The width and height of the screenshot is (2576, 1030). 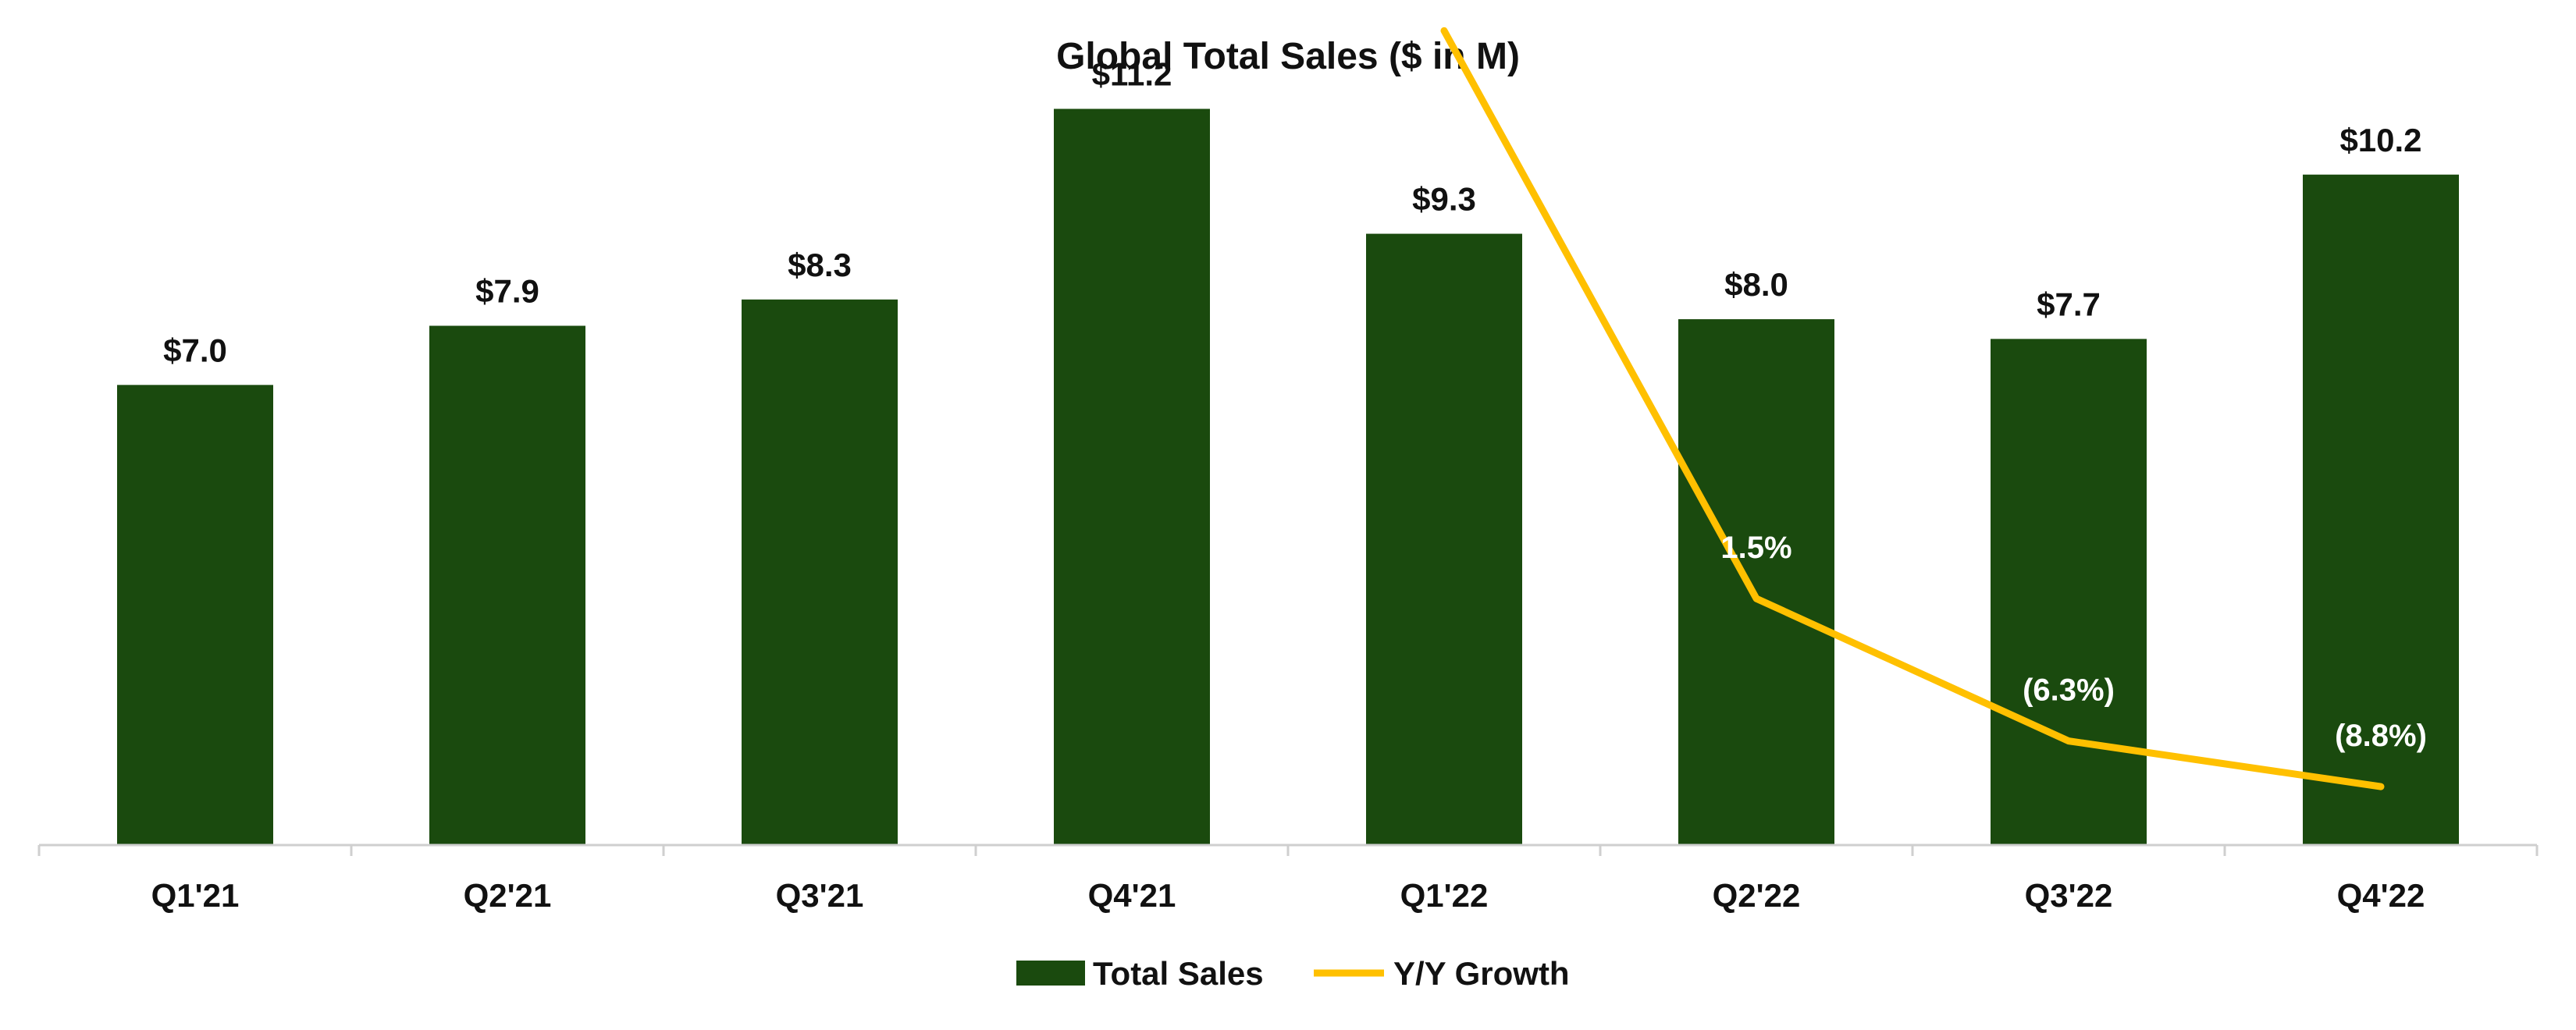 I want to click on category-label-8: Q4'22, so click(x=2381, y=896).